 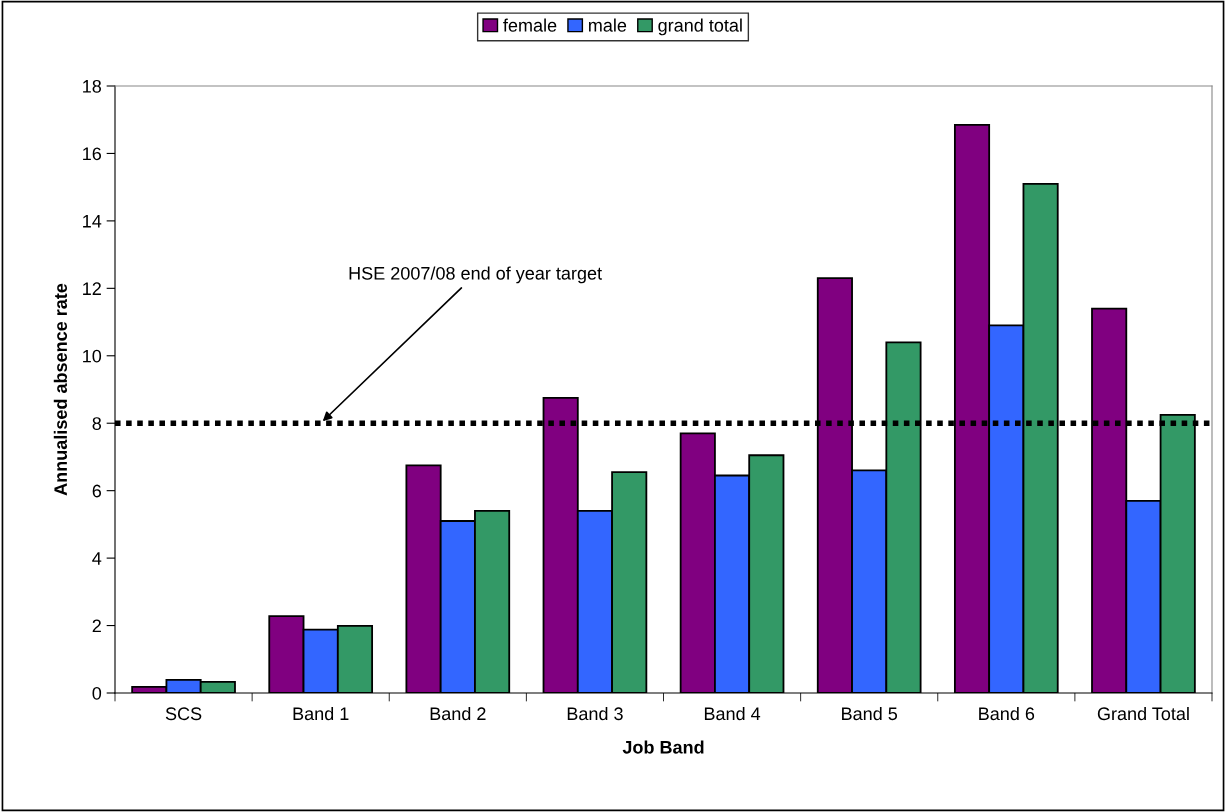 What do you see at coordinates (1143, 713) in the screenshot?
I see `x-tick-label: Grand Total` at bounding box center [1143, 713].